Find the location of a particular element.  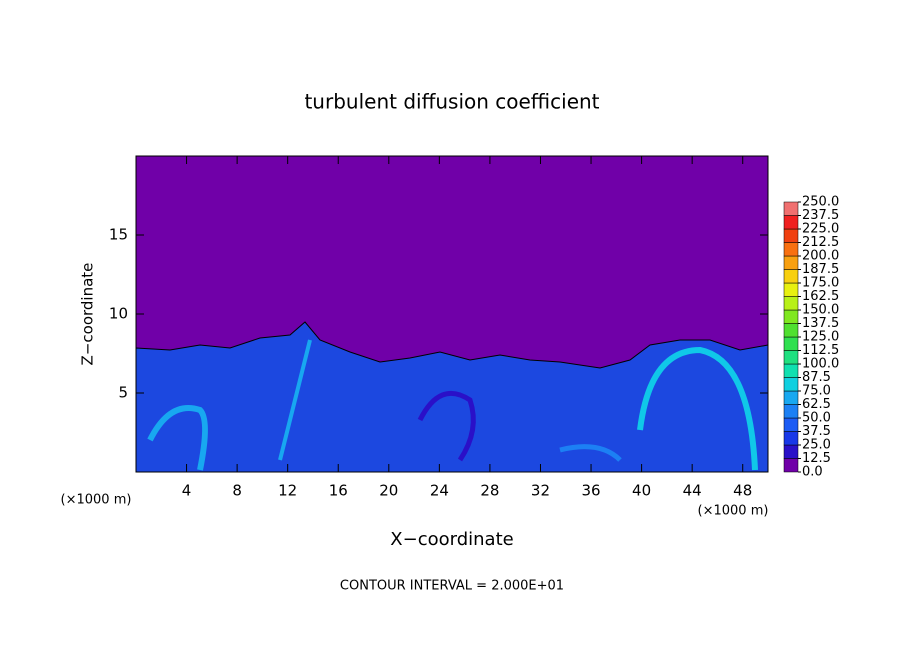

x-tick-label: 4 is located at coordinates (187, 491).